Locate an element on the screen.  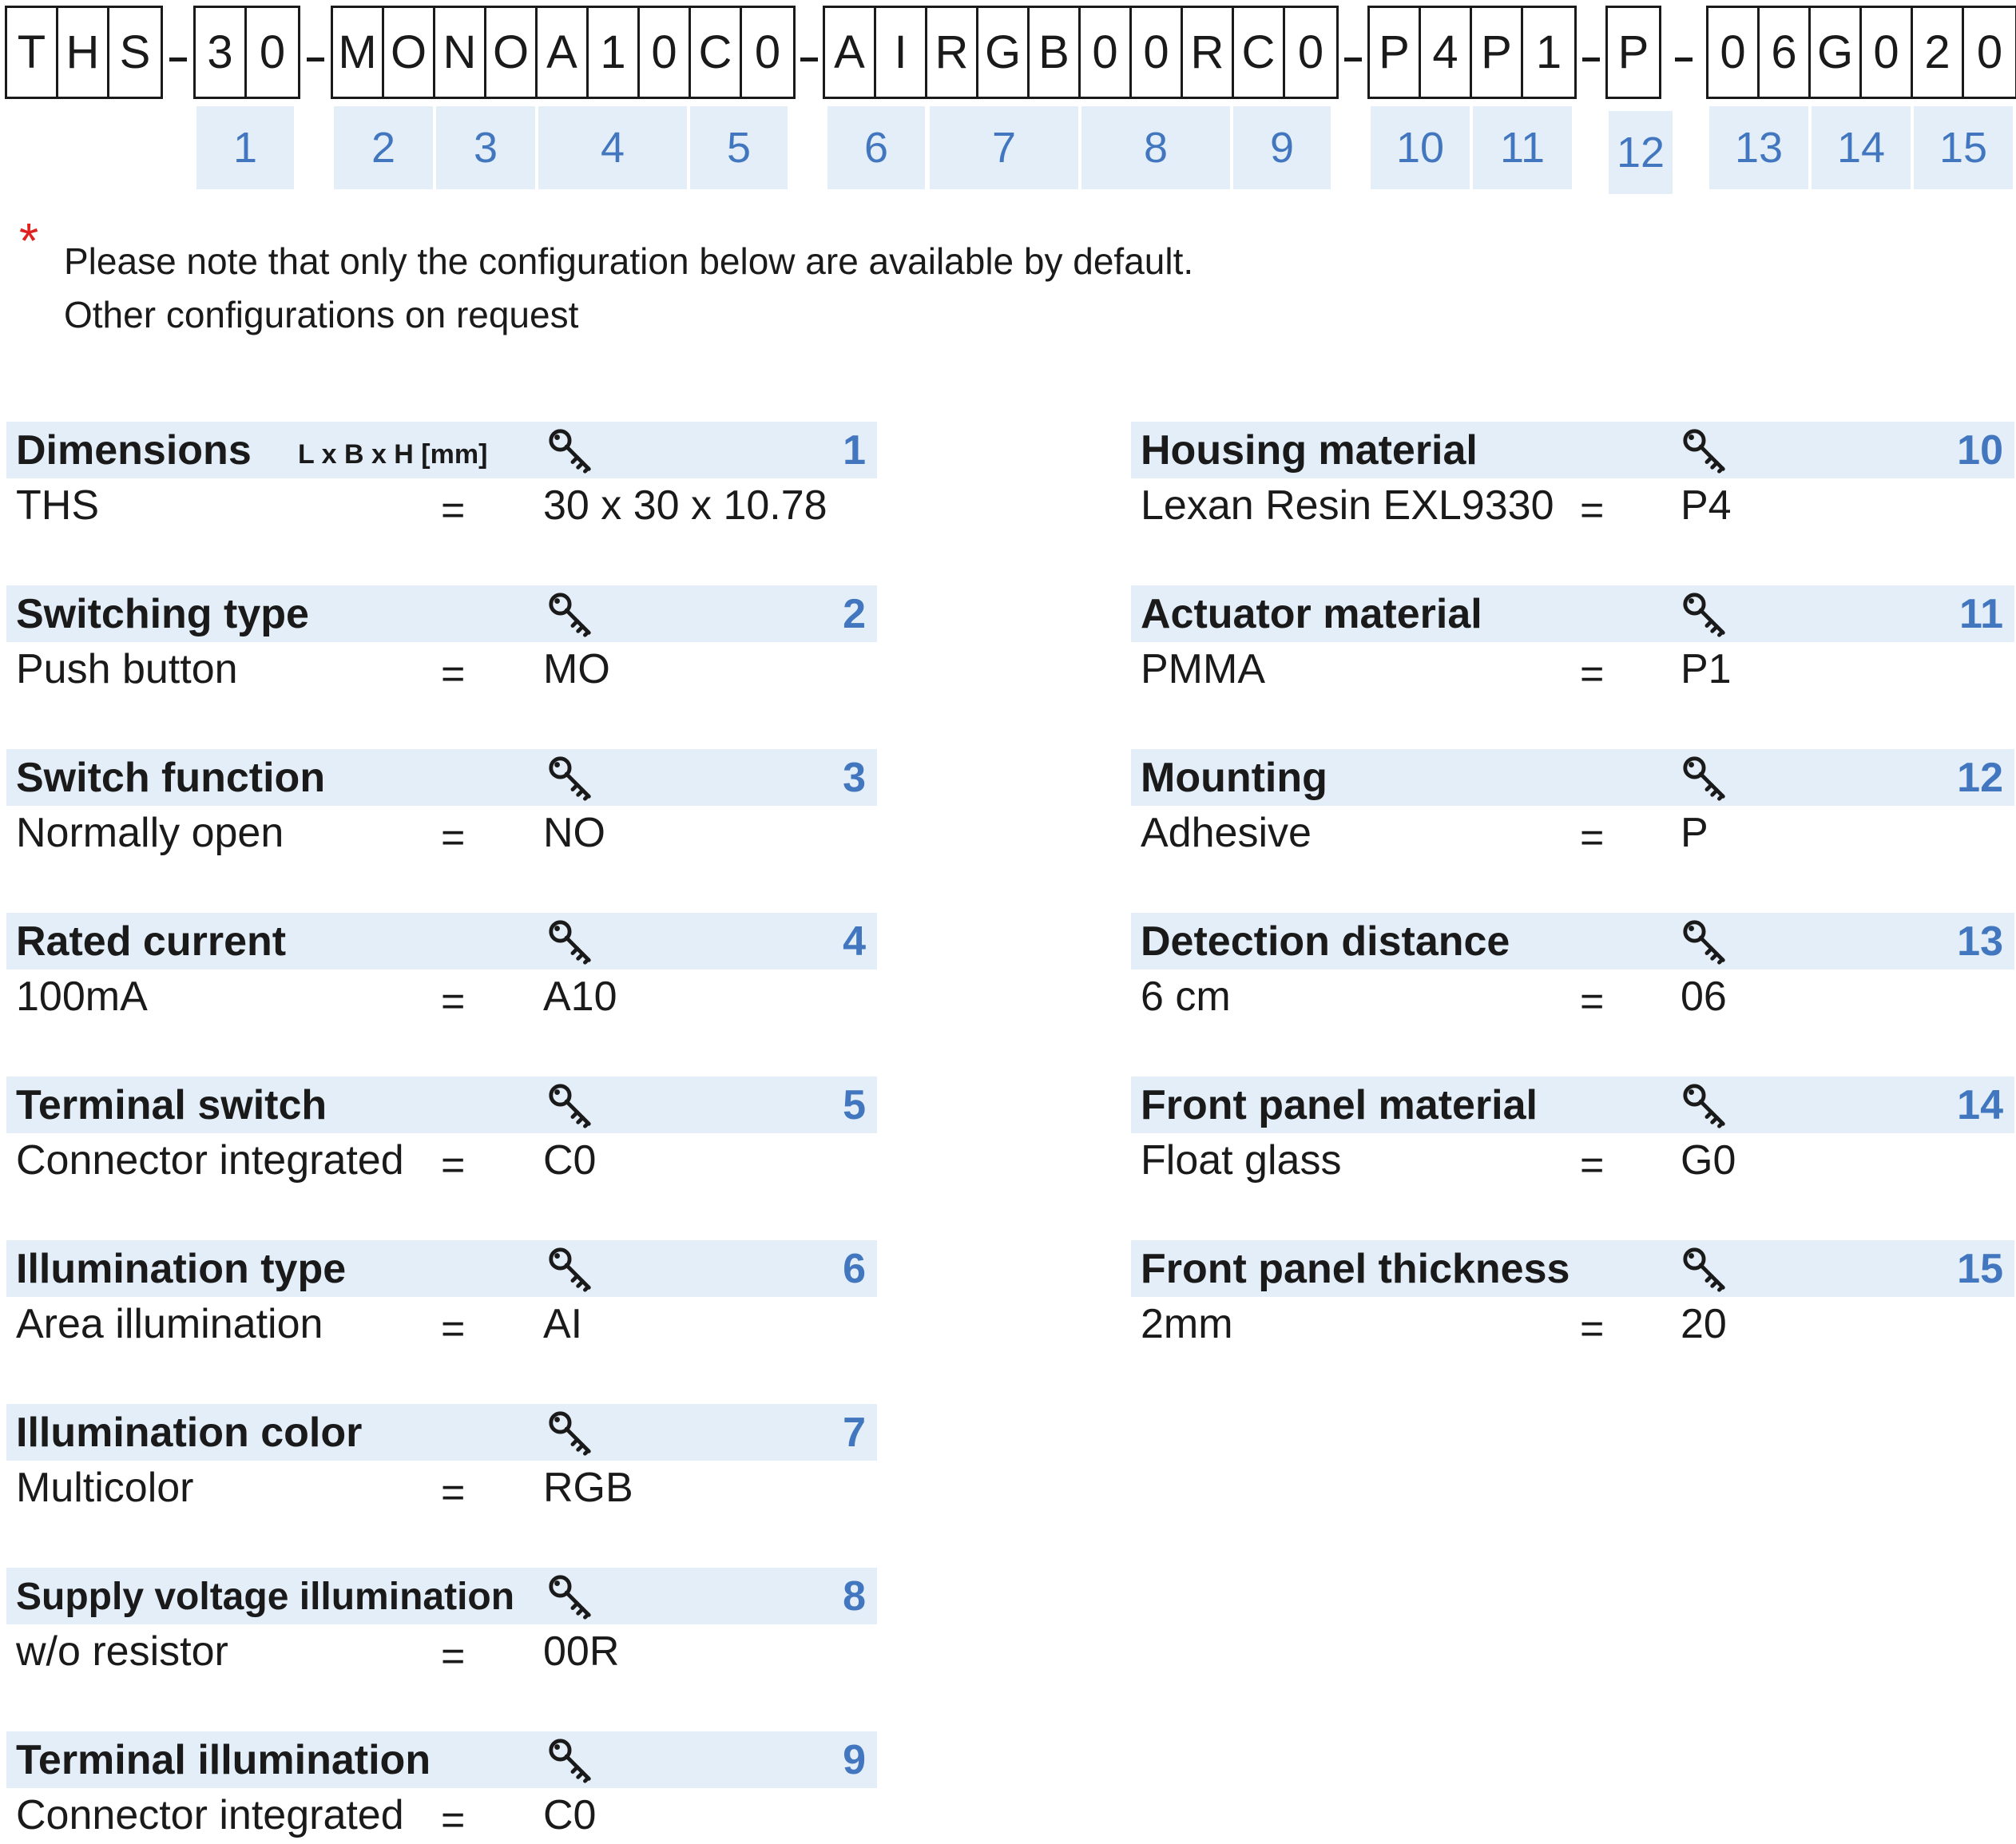
option-label: Float glass is located at coordinates (1241, 1160).